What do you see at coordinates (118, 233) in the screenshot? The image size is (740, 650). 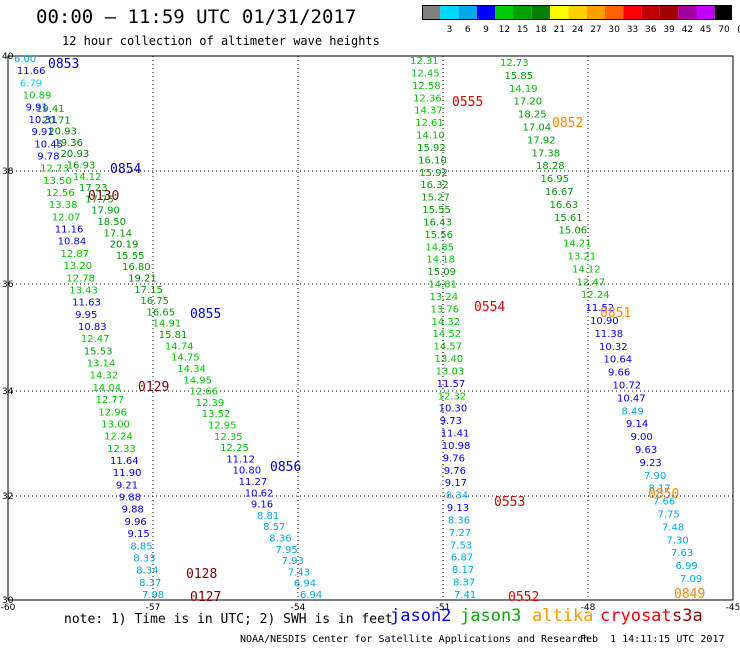 I see `wave-height-value: 17.14` at bounding box center [118, 233].